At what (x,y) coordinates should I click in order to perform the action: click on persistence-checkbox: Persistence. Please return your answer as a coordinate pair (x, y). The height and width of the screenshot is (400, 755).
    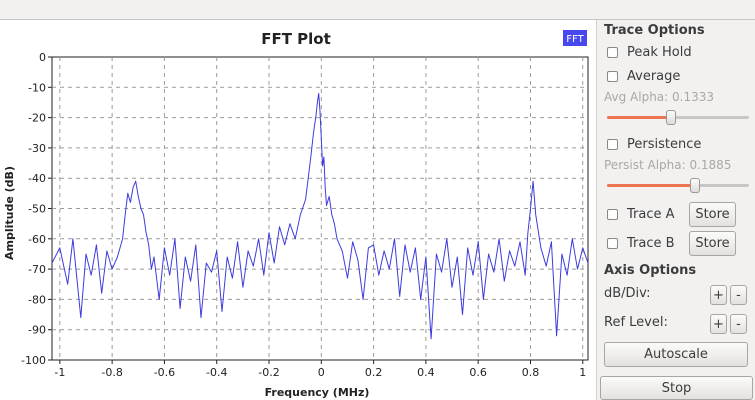
    Looking at the image, I should click on (654, 144).